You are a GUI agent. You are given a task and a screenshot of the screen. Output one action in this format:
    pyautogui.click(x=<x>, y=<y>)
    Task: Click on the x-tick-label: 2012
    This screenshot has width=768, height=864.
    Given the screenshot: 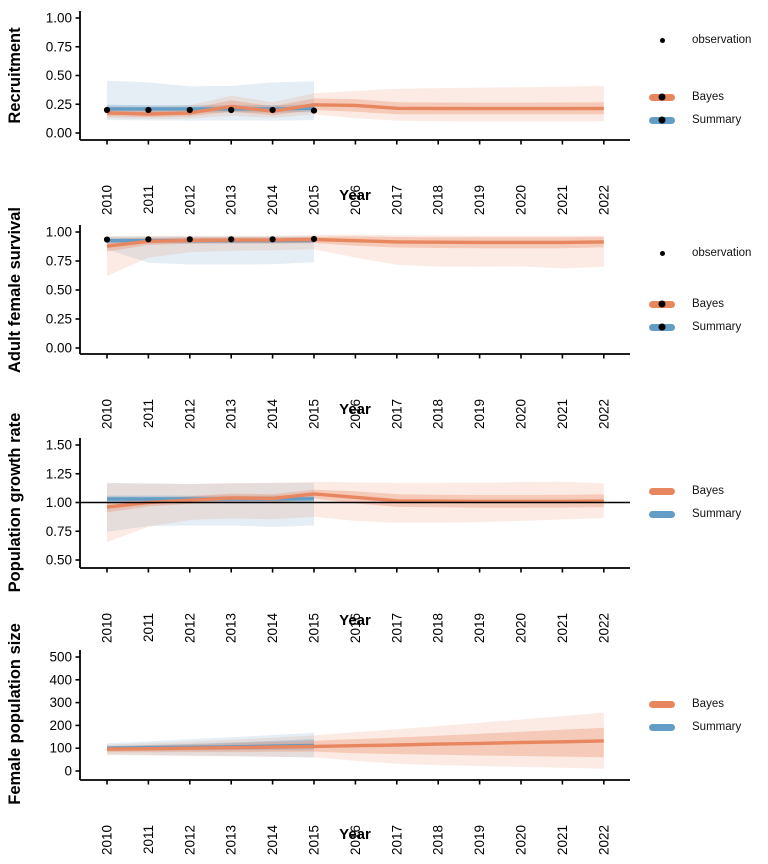 What is the action you would take?
    pyautogui.click(x=189, y=200)
    